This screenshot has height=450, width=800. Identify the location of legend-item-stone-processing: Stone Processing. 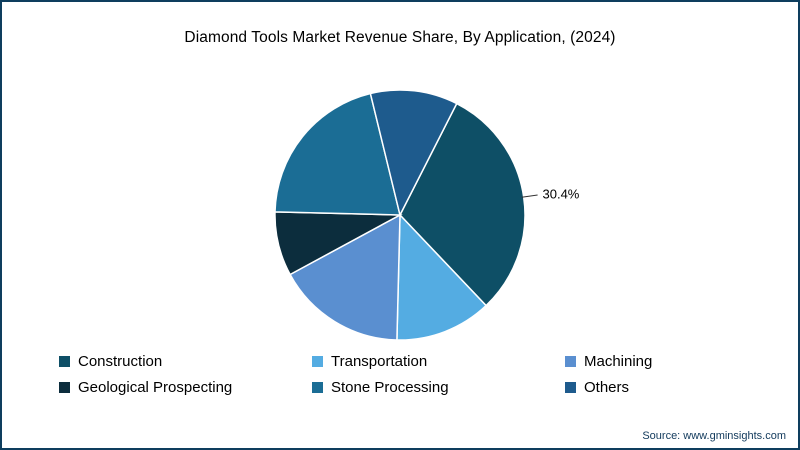
(438, 387).